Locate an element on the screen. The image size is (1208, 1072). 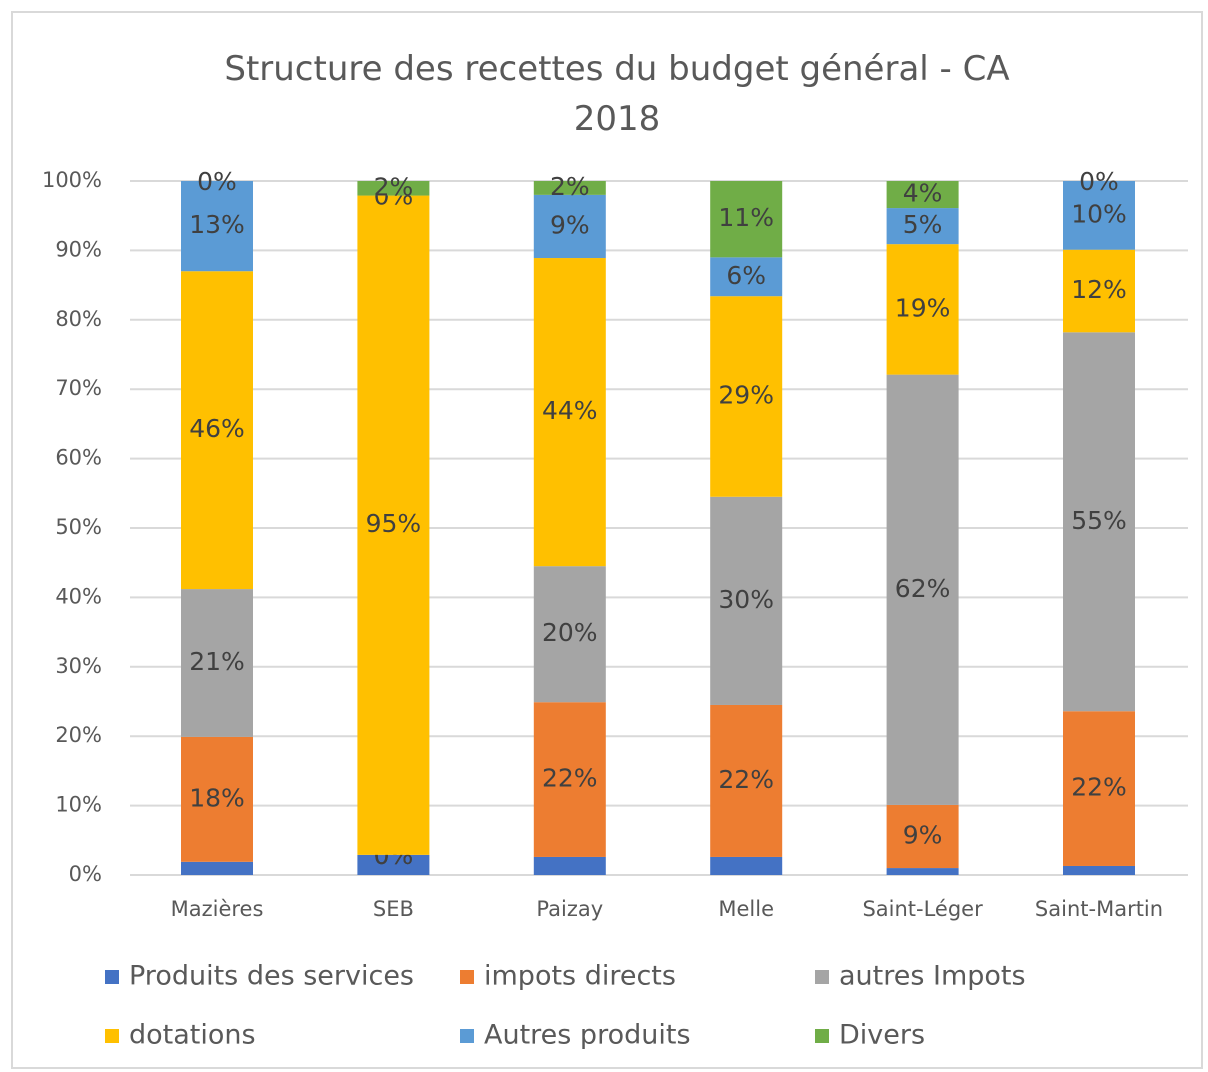
x-tick-label: Saint-Léger is located at coordinates (922, 909).